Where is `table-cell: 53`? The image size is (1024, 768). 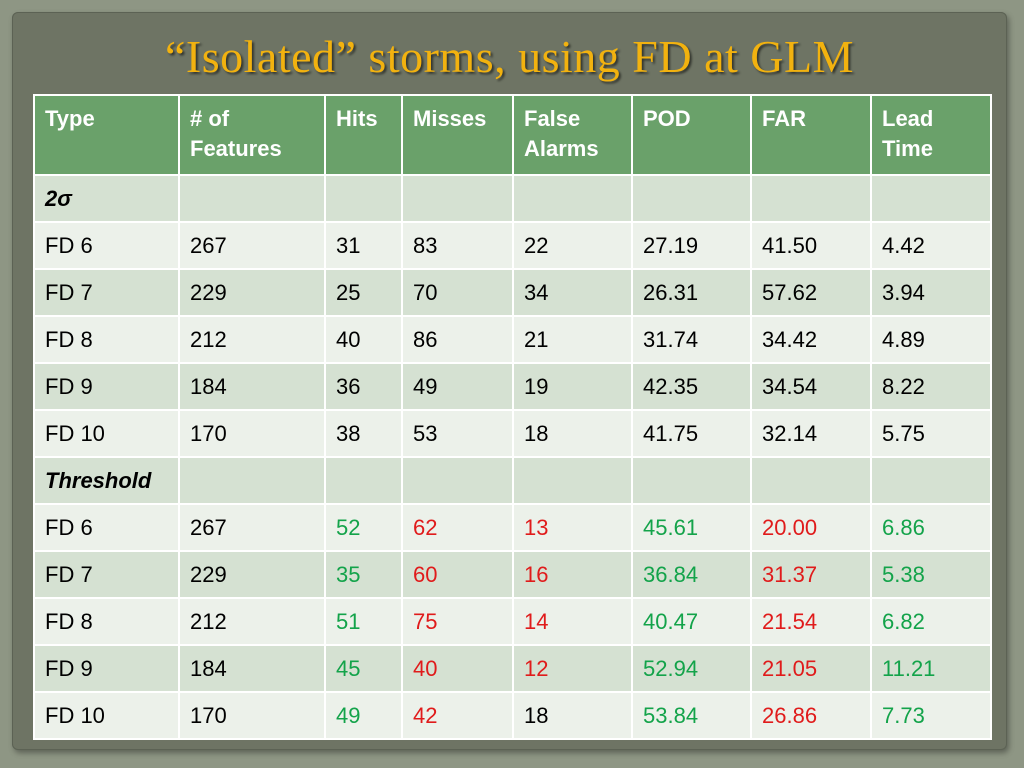
table-cell: 53 is located at coordinates (457, 433).